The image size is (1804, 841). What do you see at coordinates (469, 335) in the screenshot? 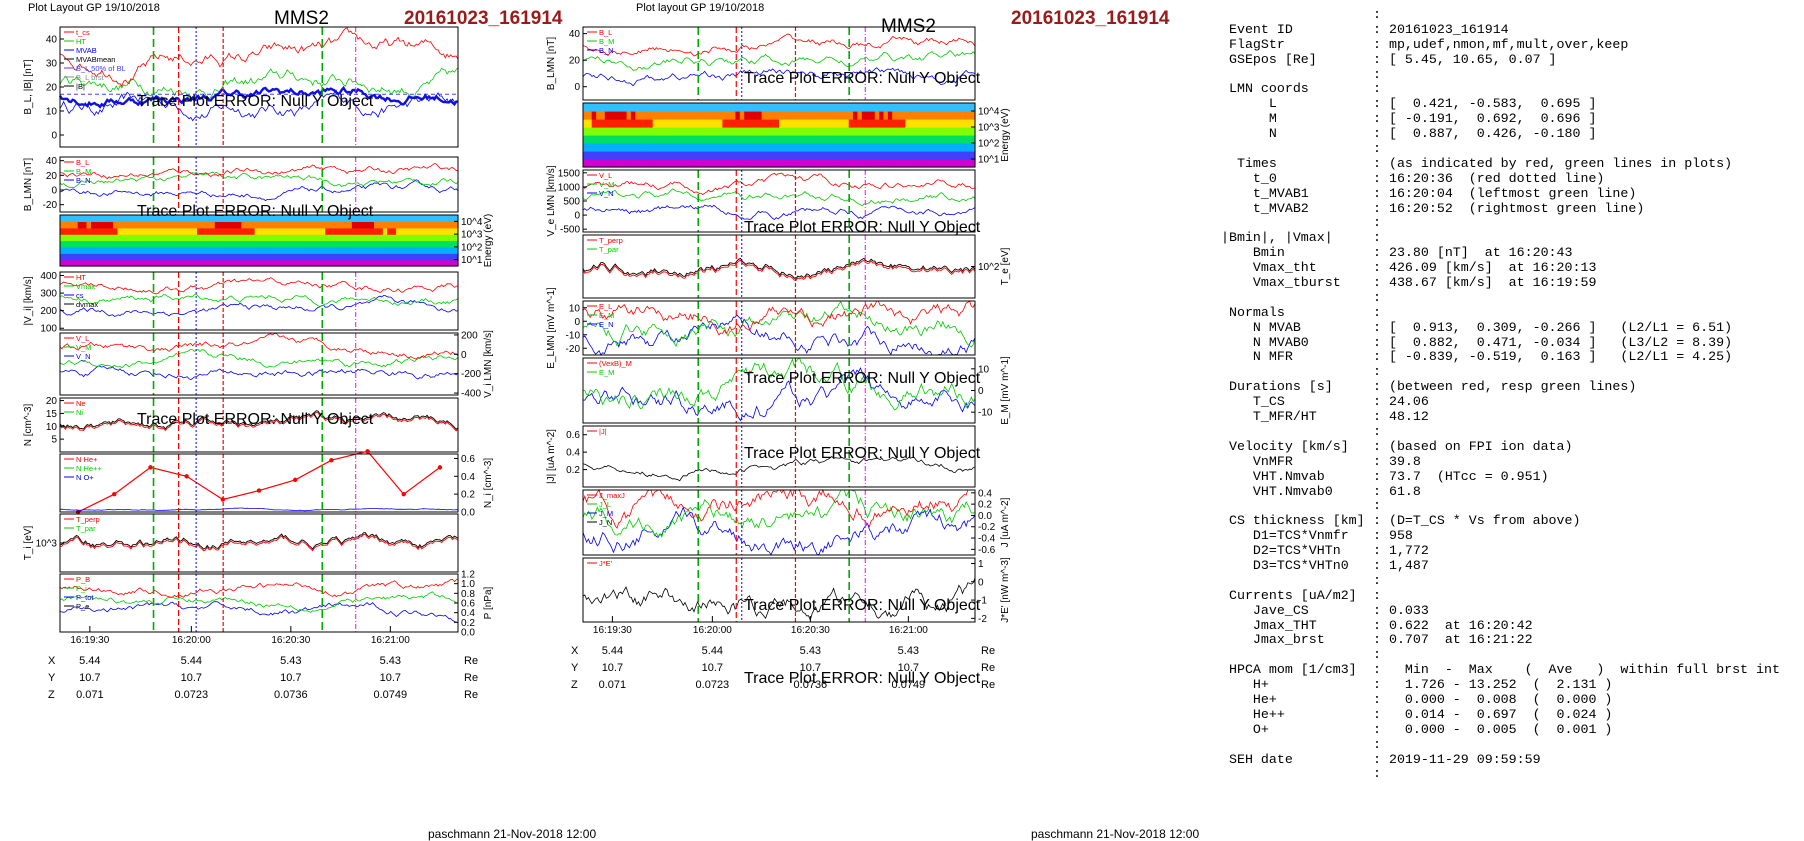
I see `y-tick-label: 200` at bounding box center [469, 335].